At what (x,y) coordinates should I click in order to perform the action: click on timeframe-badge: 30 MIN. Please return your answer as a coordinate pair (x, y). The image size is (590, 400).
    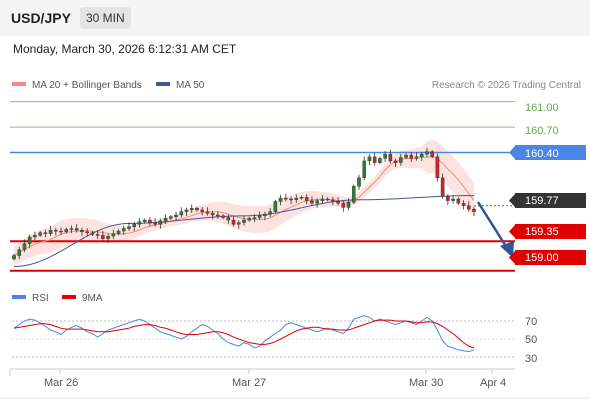
    Looking at the image, I should click on (105, 18).